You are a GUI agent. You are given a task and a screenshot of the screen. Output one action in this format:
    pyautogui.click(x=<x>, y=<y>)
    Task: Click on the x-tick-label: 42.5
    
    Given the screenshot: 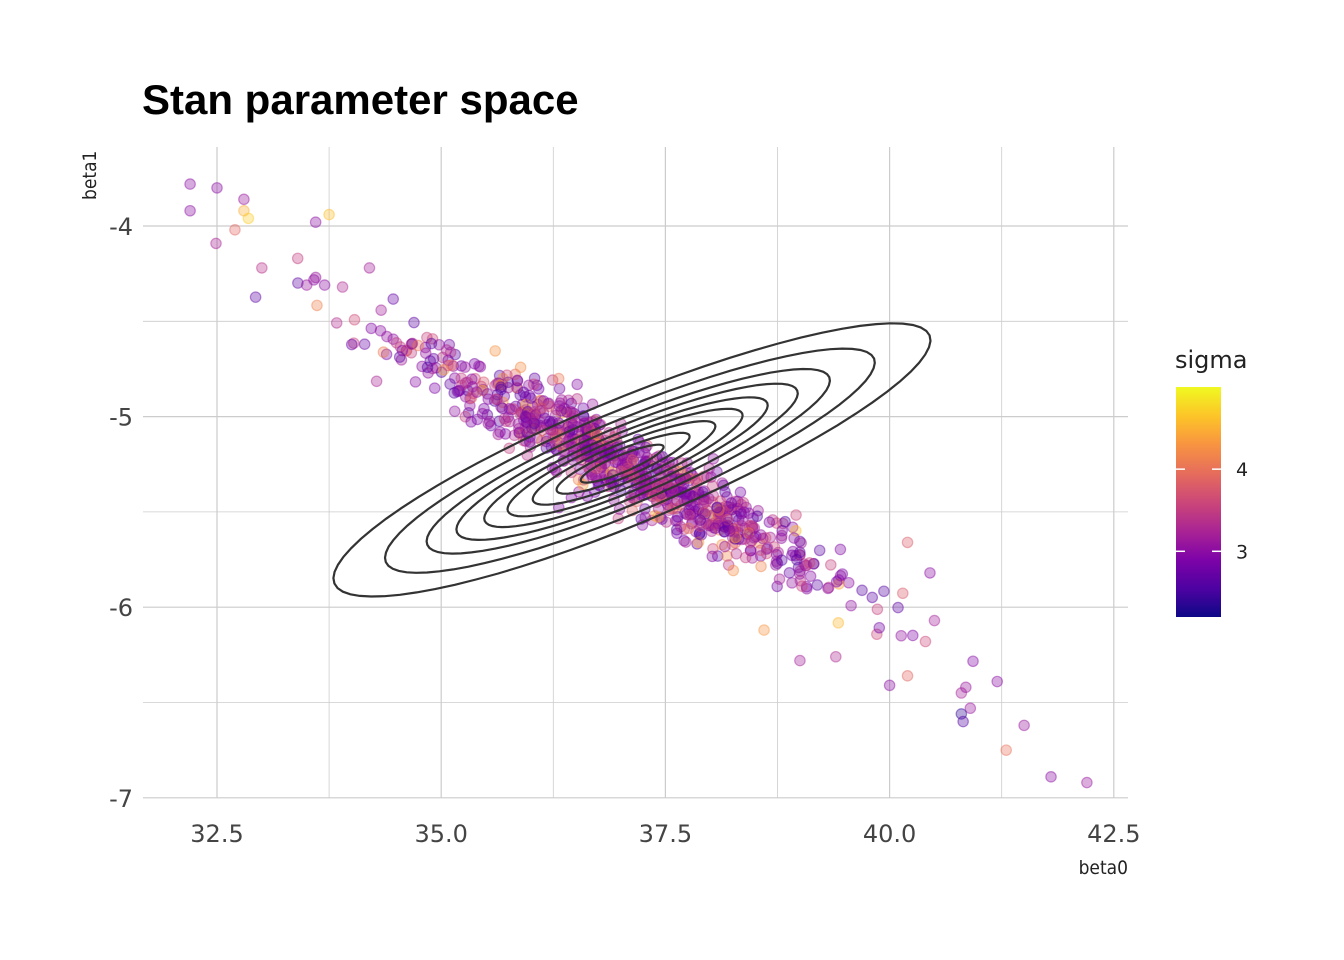 What is the action you would take?
    pyautogui.click(x=1113, y=834)
    